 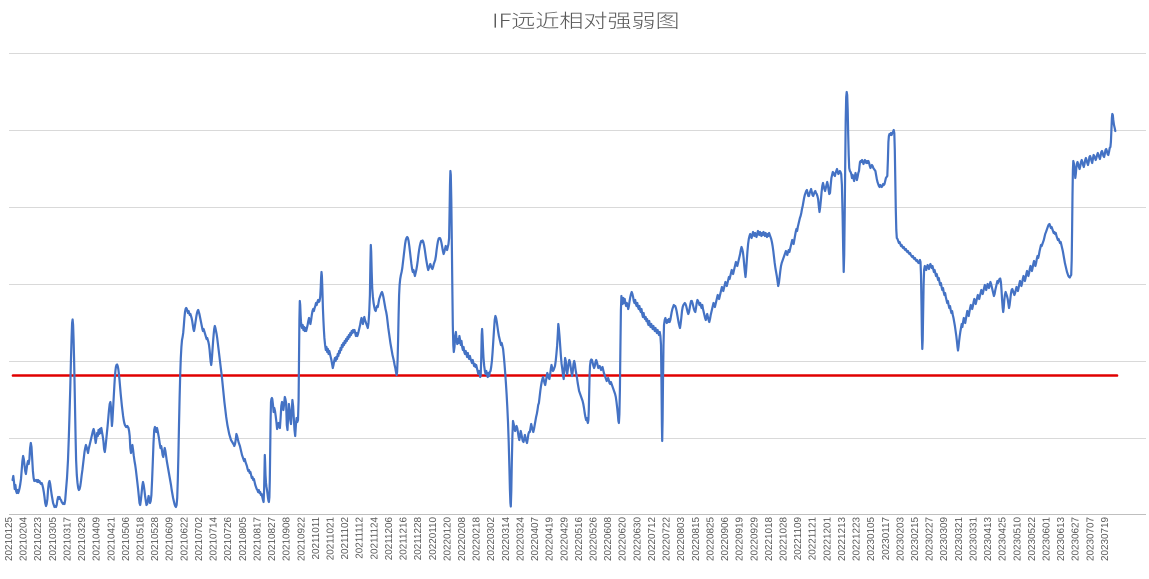 What do you see at coordinates (97, 538) in the screenshot?
I see `svg-text: 20210409` at bounding box center [97, 538].